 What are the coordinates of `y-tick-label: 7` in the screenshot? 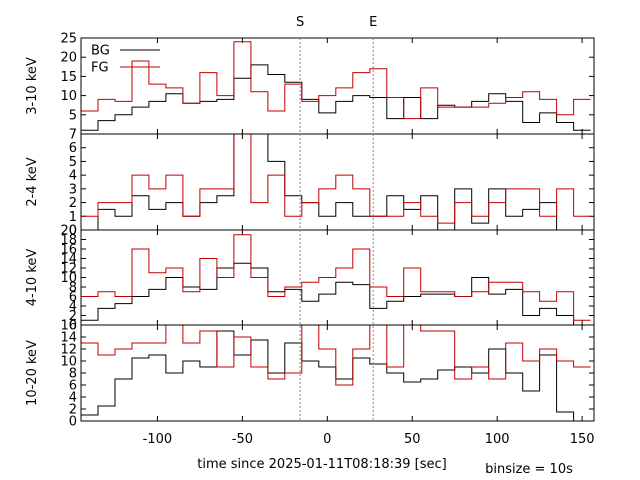 It's located at (73, 135).